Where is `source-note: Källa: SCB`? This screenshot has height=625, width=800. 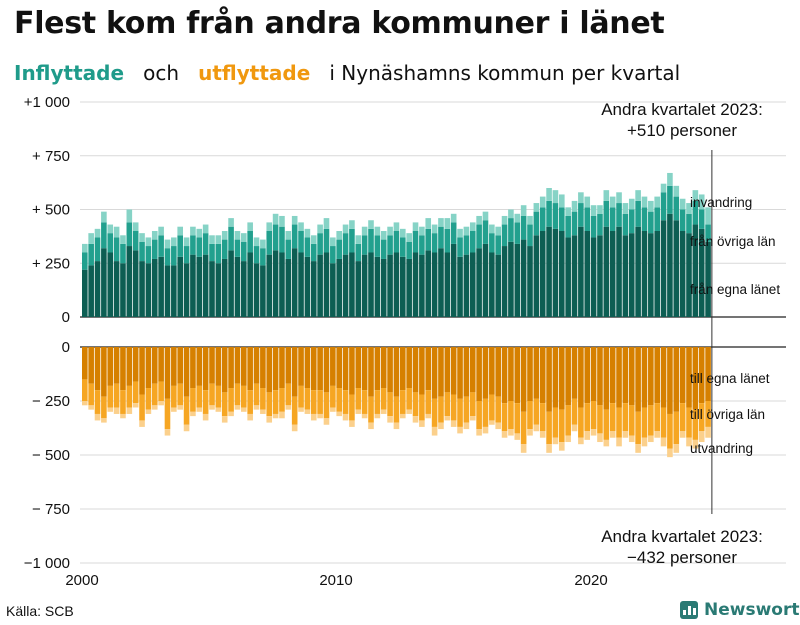 source-note: Källa: SCB is located at coordinates (40, 611).